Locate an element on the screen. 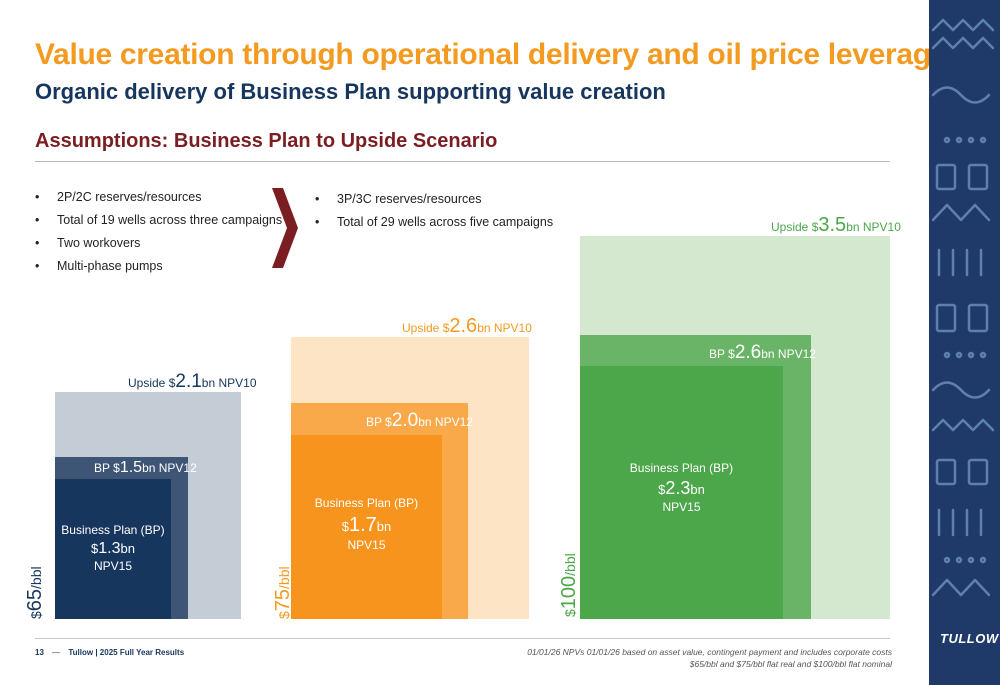 The image size is (1000, 685). divider is located at coordinates (462, 161).